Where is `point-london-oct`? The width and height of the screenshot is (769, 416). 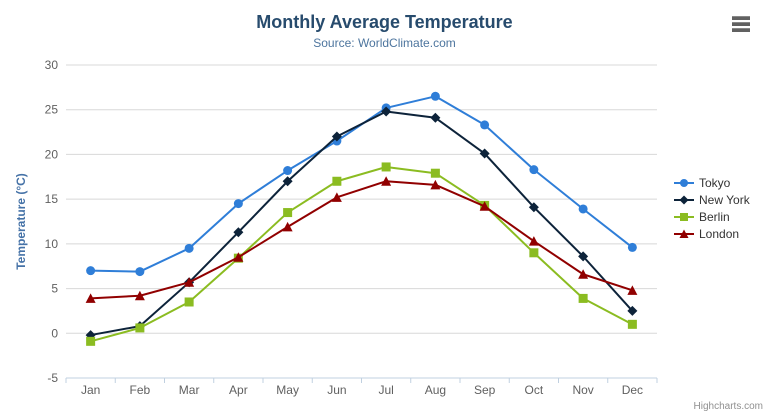 point-london-oct is located at coordinates (533, 241).